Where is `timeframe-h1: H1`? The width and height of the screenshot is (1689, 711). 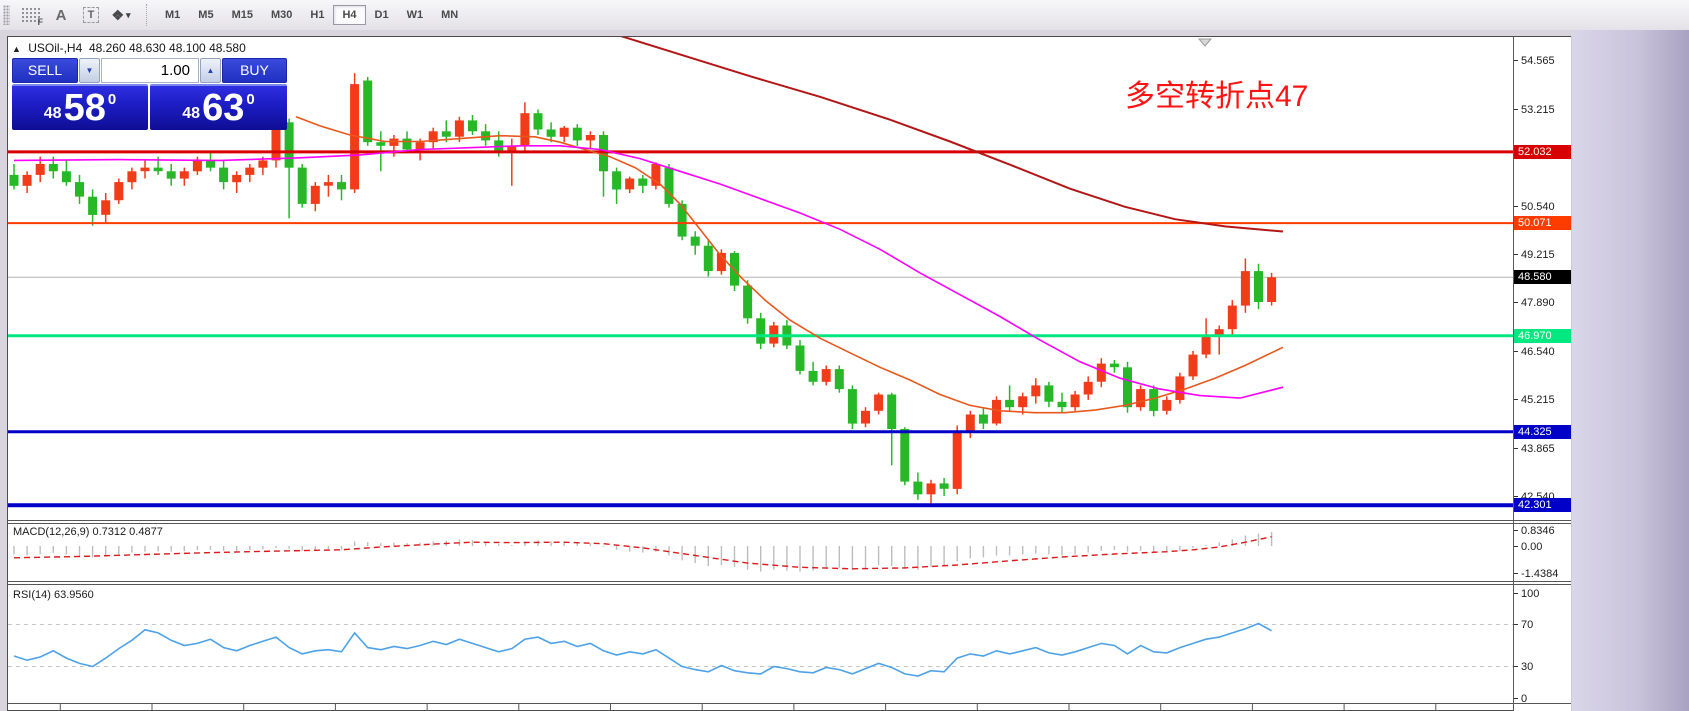 timeframe-h1: H1 is located at coordinates (317, 15).